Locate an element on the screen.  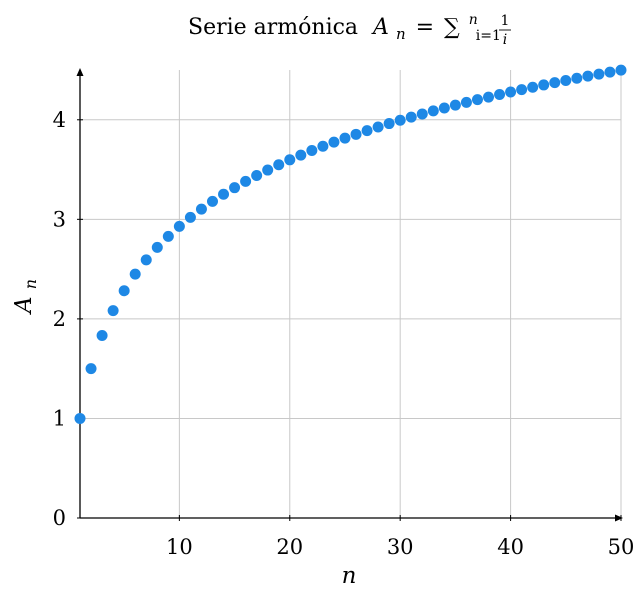
title-text: Serie armónica is located at coordinates (273, 27).